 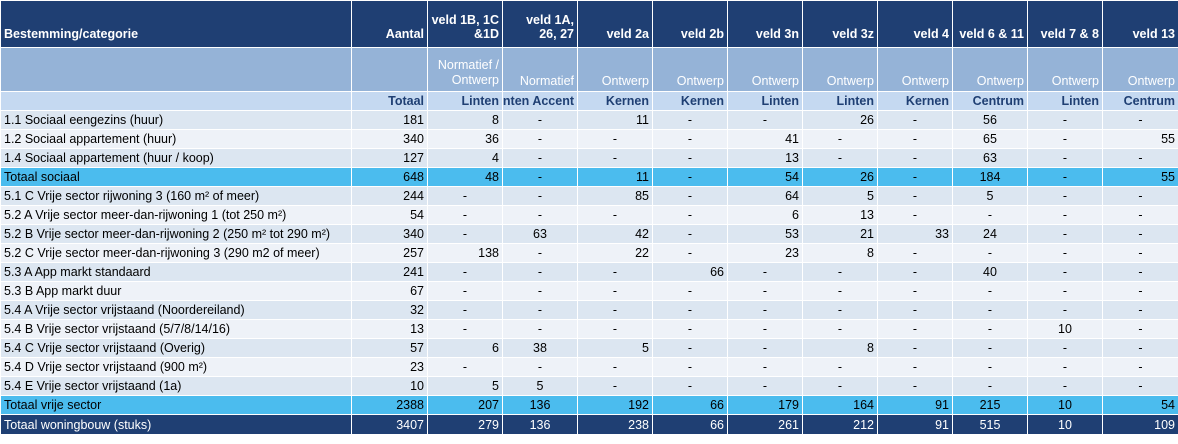 What do you see at coordinates (465, 120) in the screenshot?
I see `cell-value: 8` at bounding box center [465, 120].